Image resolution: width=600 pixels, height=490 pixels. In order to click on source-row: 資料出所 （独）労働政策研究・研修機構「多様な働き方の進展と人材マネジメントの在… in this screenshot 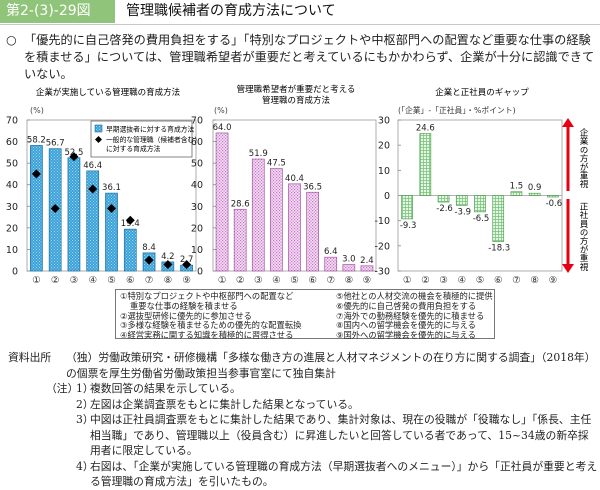, I will do `click(303, 365)`.